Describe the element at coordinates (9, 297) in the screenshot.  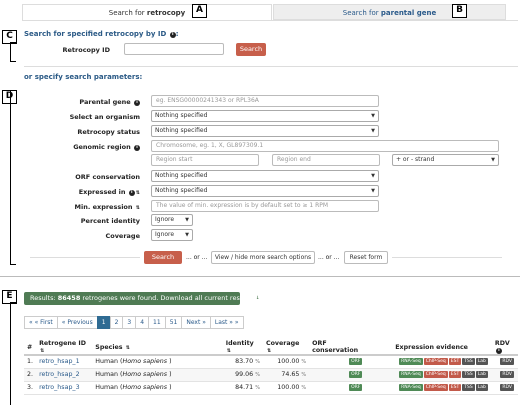
I see `badge-e: E` at that location.